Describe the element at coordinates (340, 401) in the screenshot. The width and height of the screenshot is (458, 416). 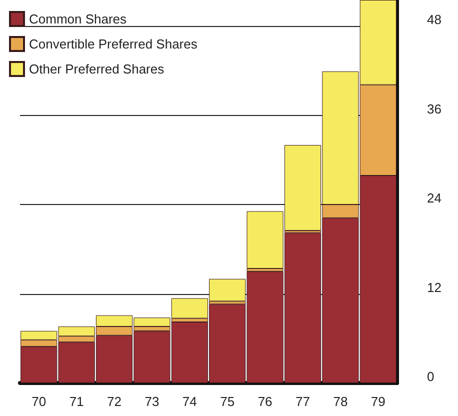
I see `x-tick-label: 78` at that location.